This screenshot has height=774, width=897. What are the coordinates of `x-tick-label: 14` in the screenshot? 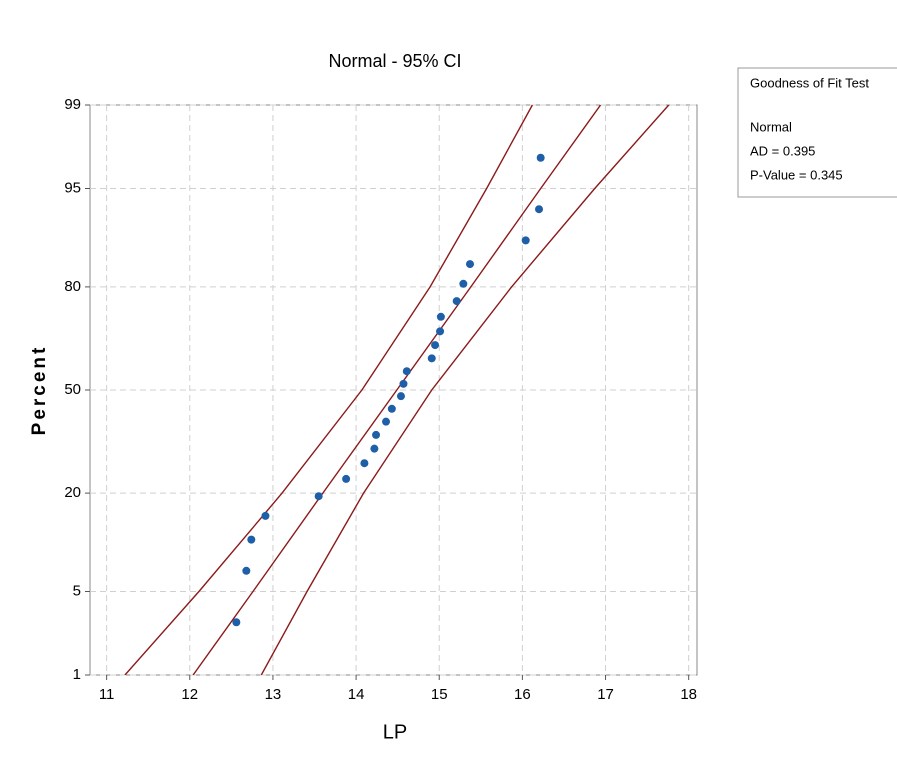 It's located at (356, 694).